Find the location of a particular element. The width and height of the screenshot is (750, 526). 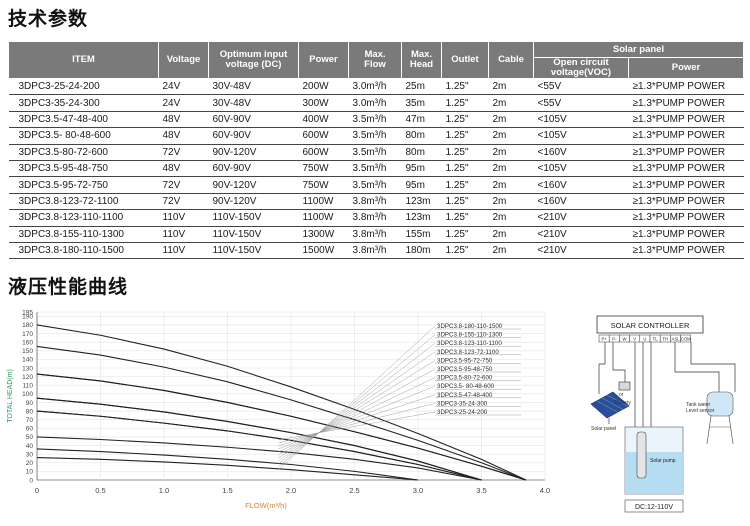

table-cell: 3DPC3.5-95-72-750 is located at coordinates (83, 185).